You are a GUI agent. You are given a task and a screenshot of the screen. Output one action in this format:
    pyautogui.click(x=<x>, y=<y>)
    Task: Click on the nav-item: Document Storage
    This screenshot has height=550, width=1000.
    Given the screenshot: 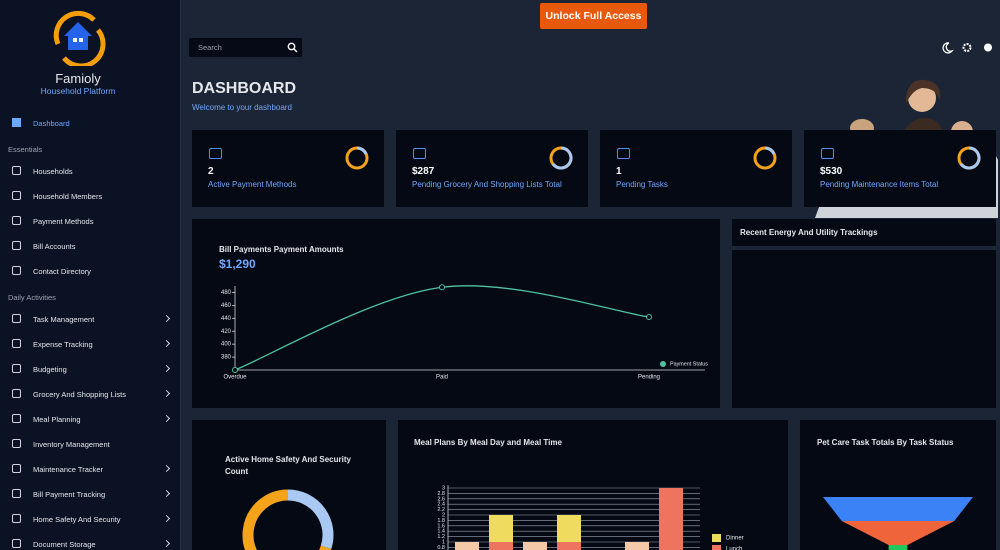 What is the action you would take?
    pyautogui.click(x=64, y=544)
    